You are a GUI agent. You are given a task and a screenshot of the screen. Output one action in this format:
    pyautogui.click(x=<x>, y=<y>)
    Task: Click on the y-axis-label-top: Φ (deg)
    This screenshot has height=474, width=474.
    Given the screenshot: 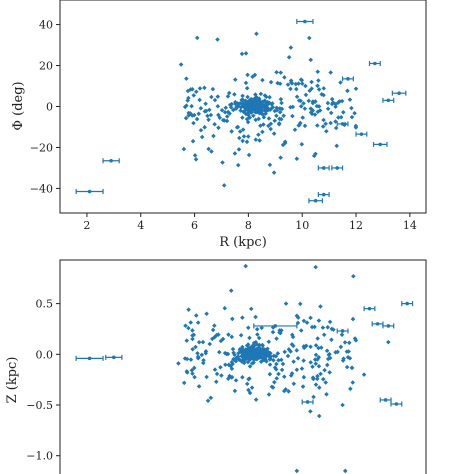 What is the action you would take?
    pyautogui.click(x=18, y=105)
    